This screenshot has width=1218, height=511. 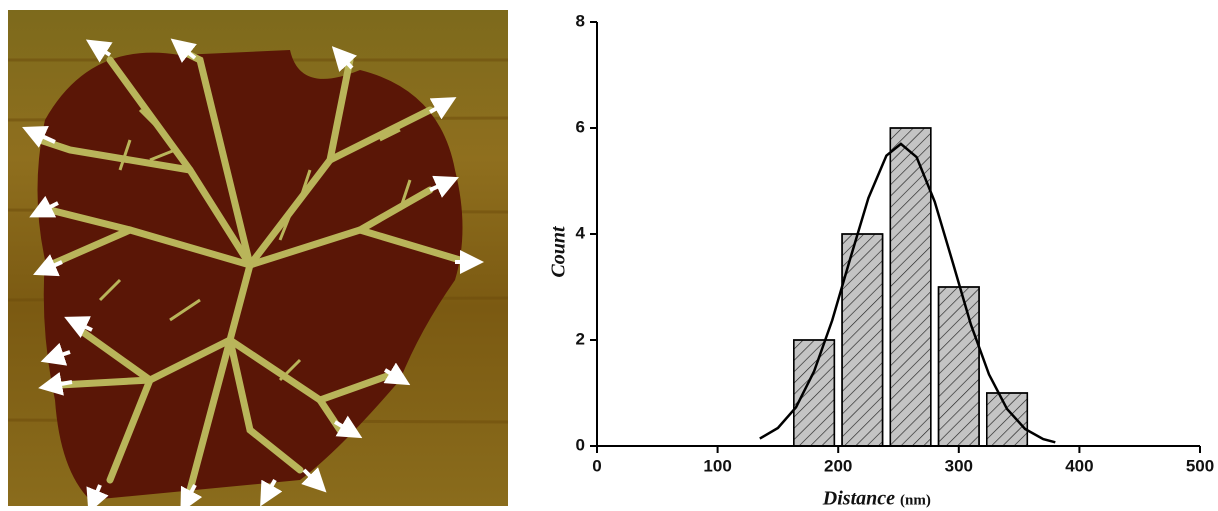 I want to click on x-tick-label: 500, so click(x=1200, y=465).